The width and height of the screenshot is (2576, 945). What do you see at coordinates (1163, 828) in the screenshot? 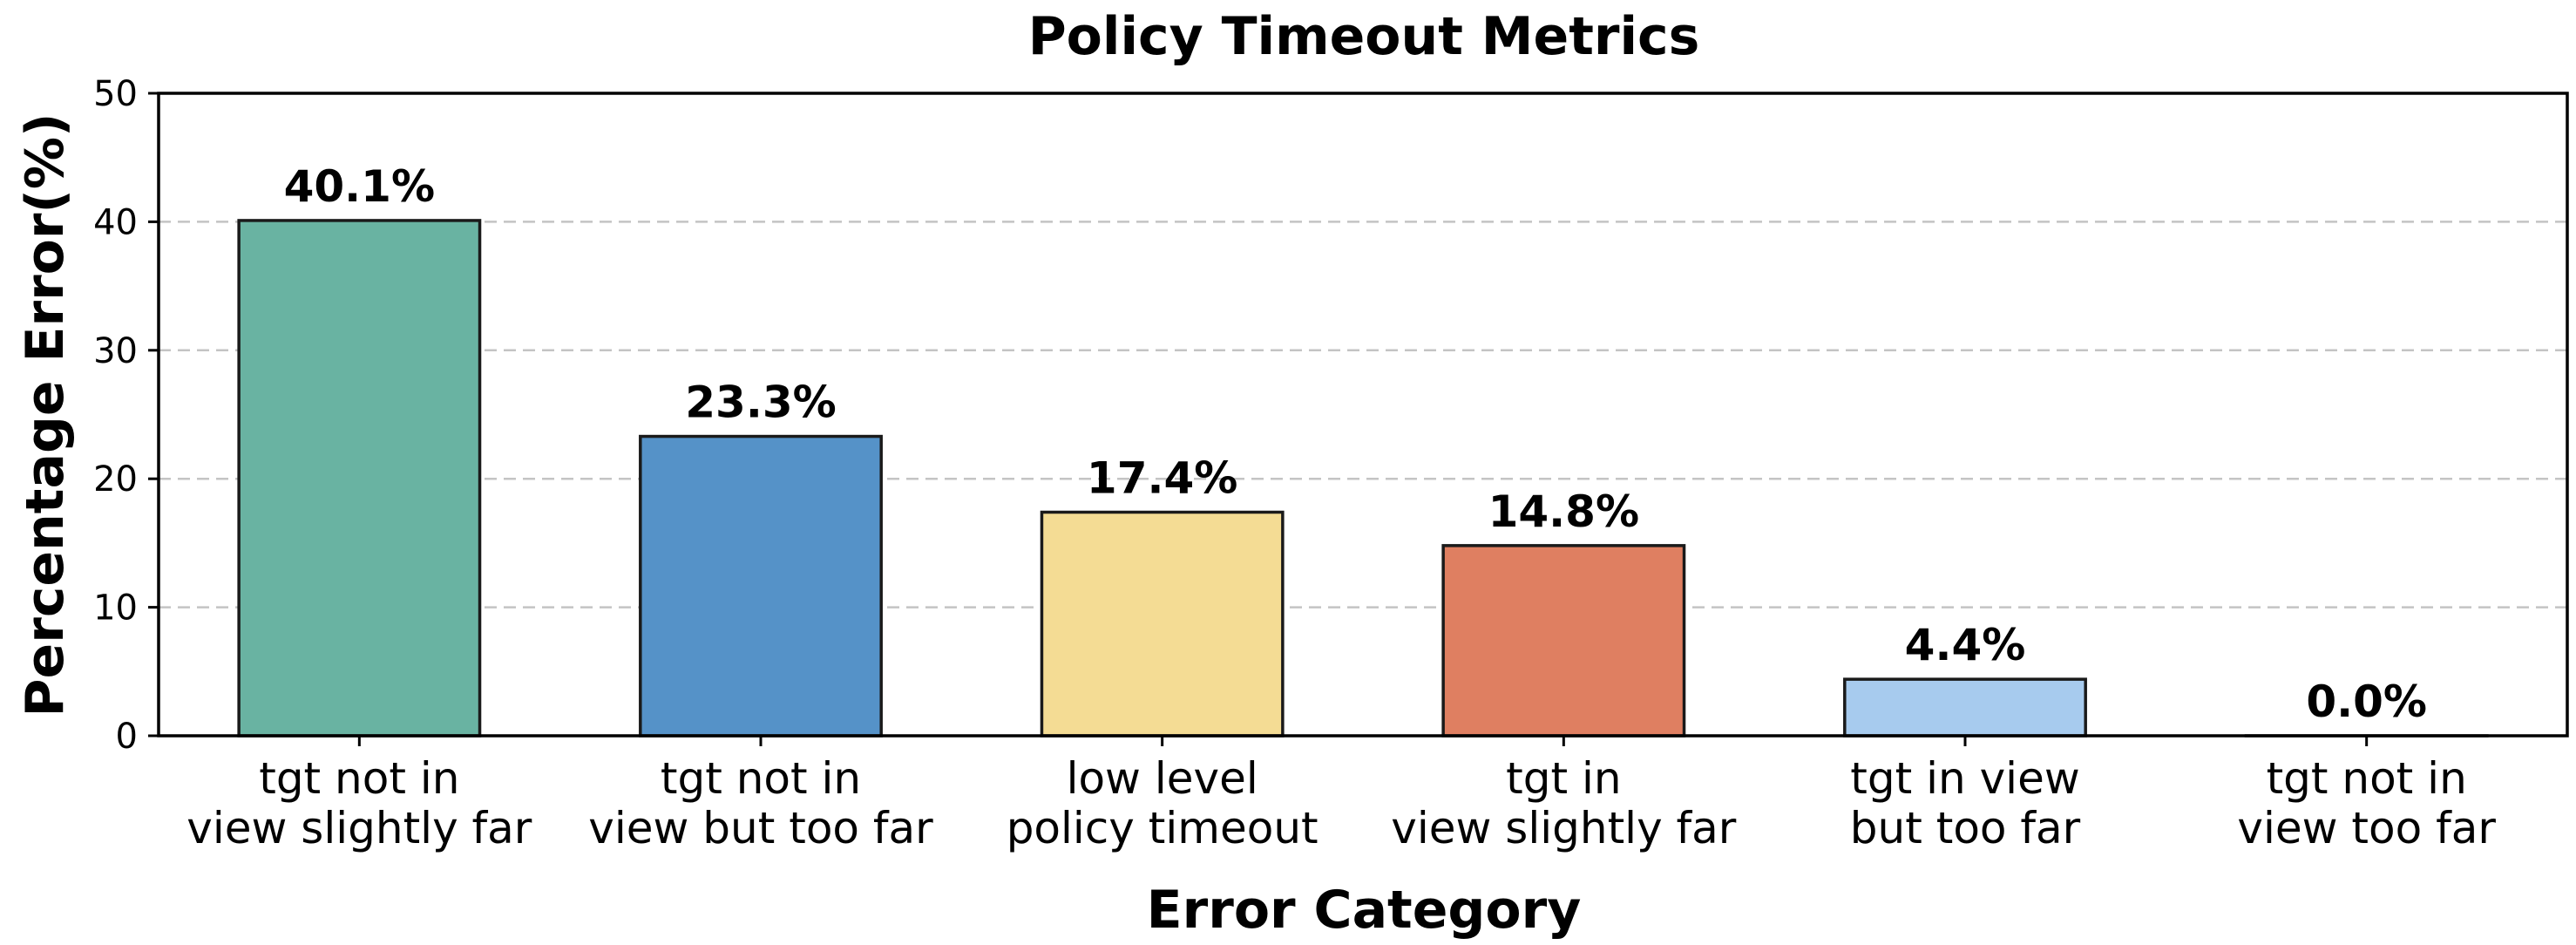
I see `x-tick-label: policy timeout` at bounding box center [1163, 828].